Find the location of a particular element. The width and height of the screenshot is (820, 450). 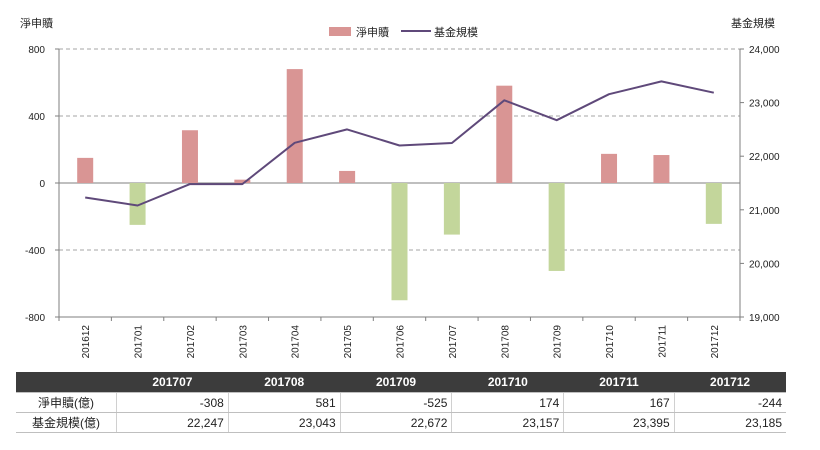

table-col-header: 201708 is located at coordinates (284, 382).